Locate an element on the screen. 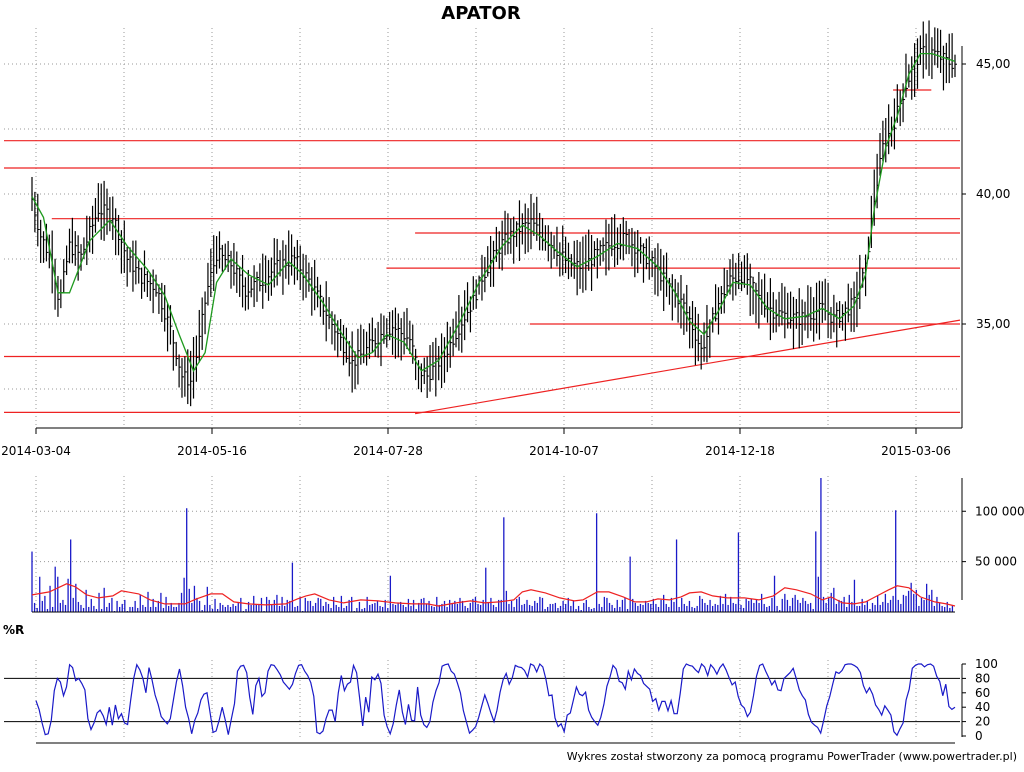  wr-y-tick-label: 20 is located at coordinates (982, 722).